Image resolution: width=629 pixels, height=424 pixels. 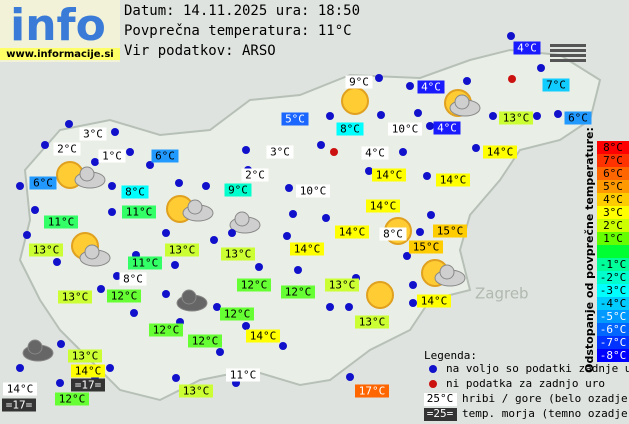 I want to click on legend-title: Legenda:, so click(x=450, y=355).